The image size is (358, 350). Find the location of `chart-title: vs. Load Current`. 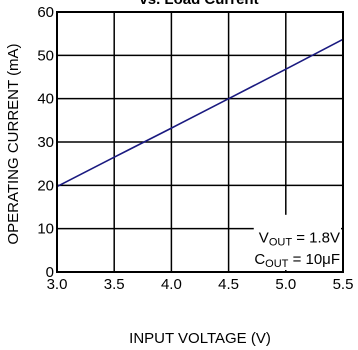

chart-title: vs. Load Current is located at coordinates (198, 4).